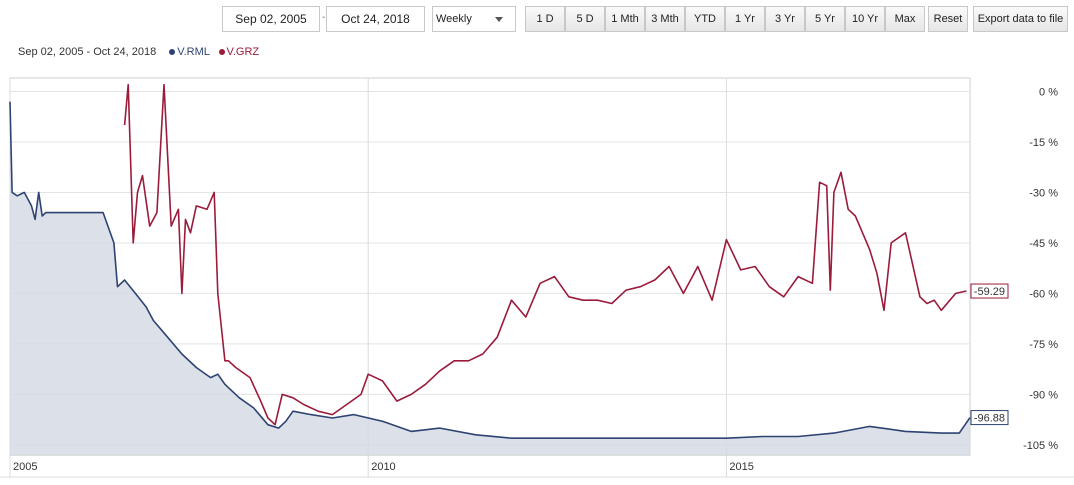  I want to click on range-button-3mth: 3 Mth, so click(665, 19).